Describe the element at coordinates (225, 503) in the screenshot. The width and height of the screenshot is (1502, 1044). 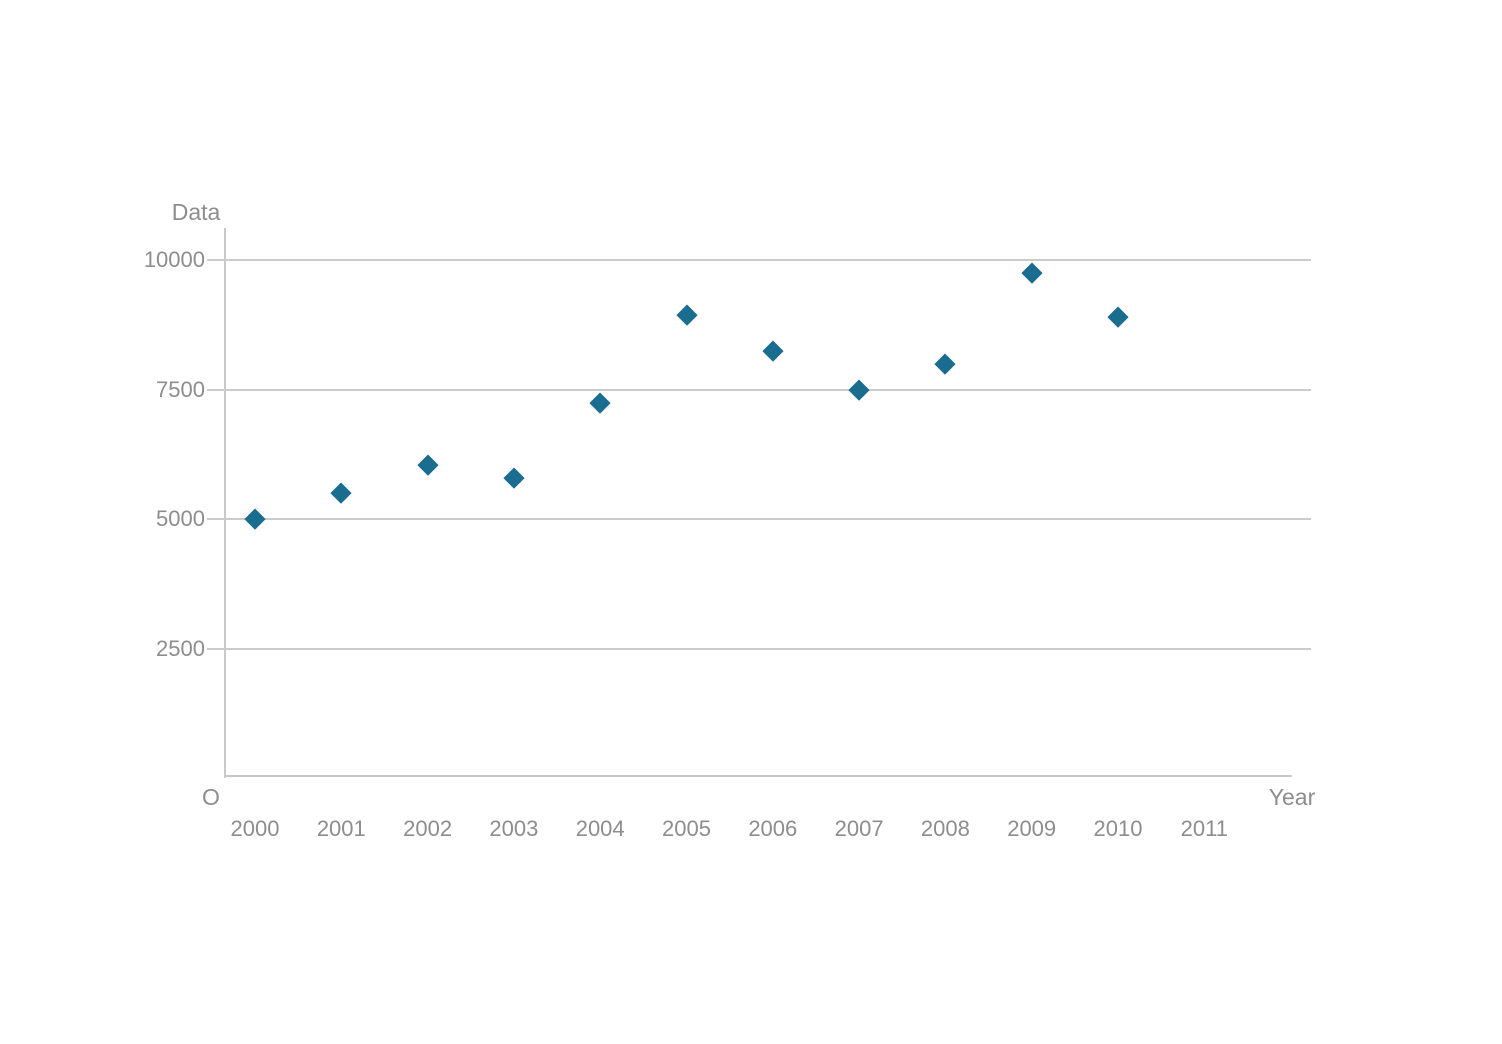
I see `y-axis-line` at that location.